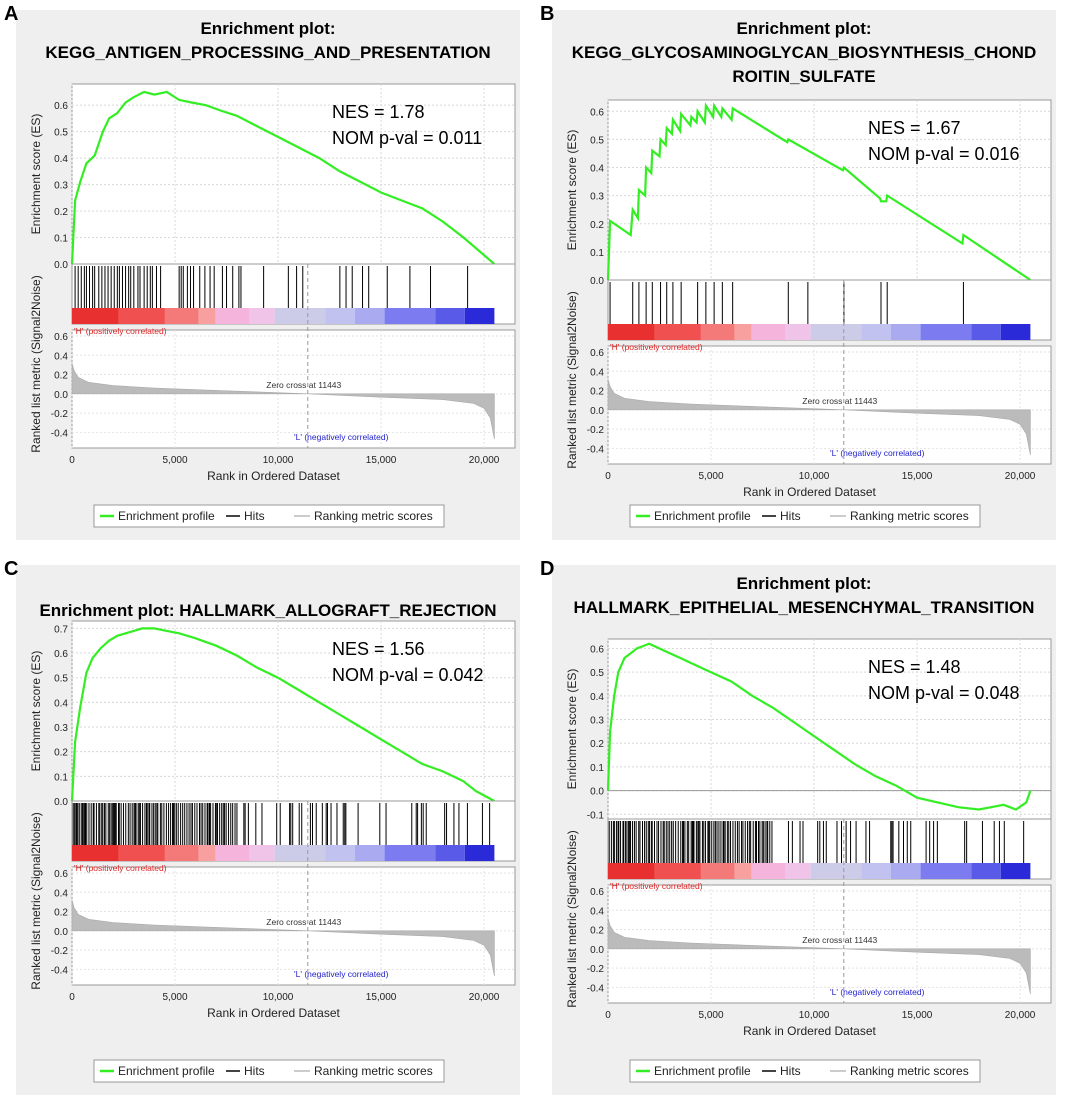  I want to click on metric-tick-label: 0.2, so click(597, 392).